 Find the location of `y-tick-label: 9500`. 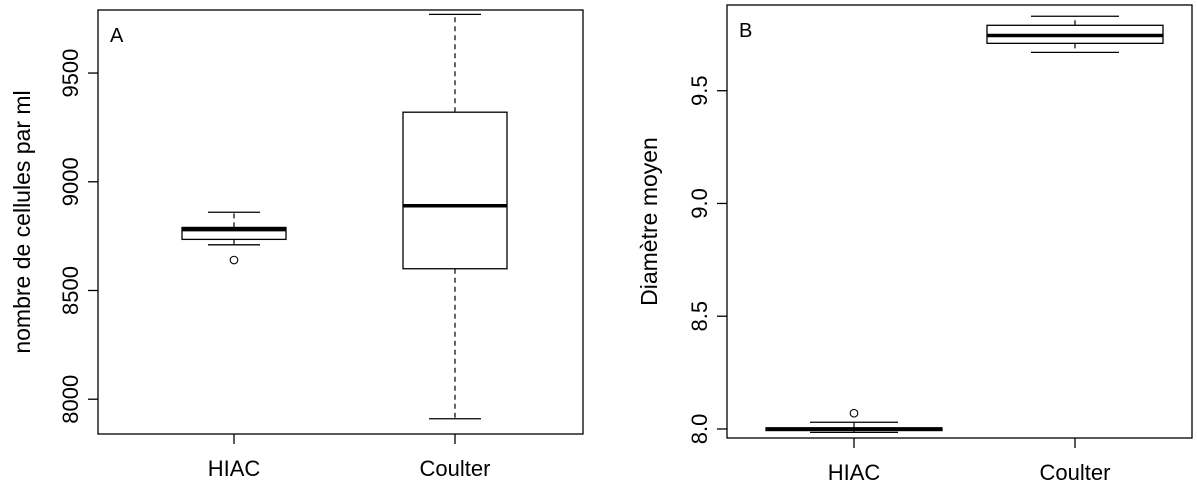

y-tick-label: 9500 is located at coordinates (70, 73).